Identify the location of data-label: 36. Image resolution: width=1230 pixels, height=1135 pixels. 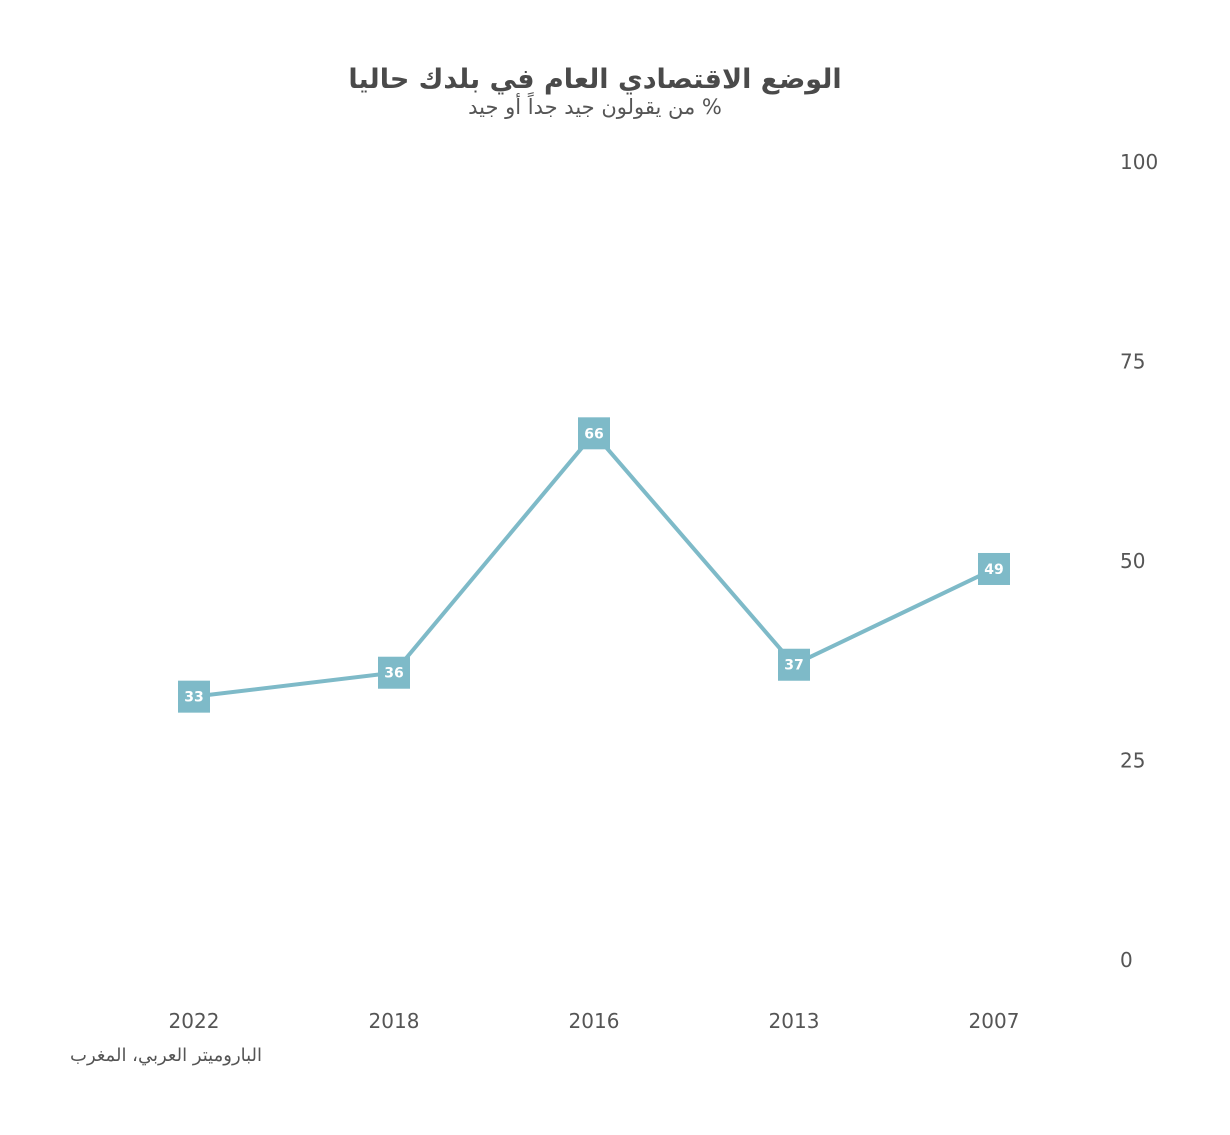
(393, 674).